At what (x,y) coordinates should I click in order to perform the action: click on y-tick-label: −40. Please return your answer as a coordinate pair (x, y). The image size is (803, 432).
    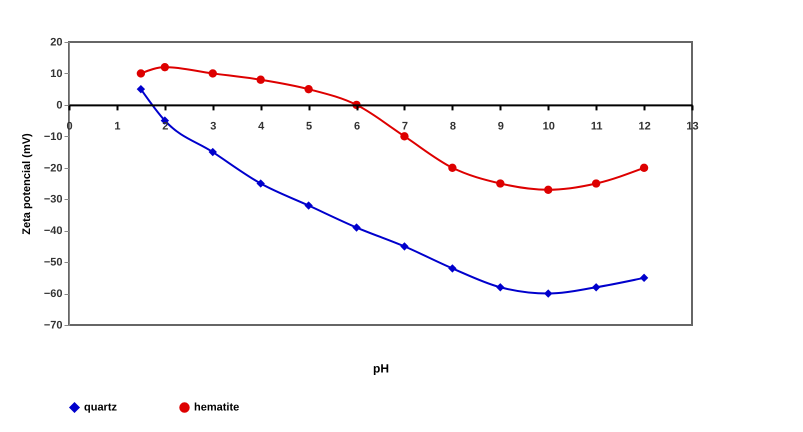
    Looking at the image, I should click on (53, 231).